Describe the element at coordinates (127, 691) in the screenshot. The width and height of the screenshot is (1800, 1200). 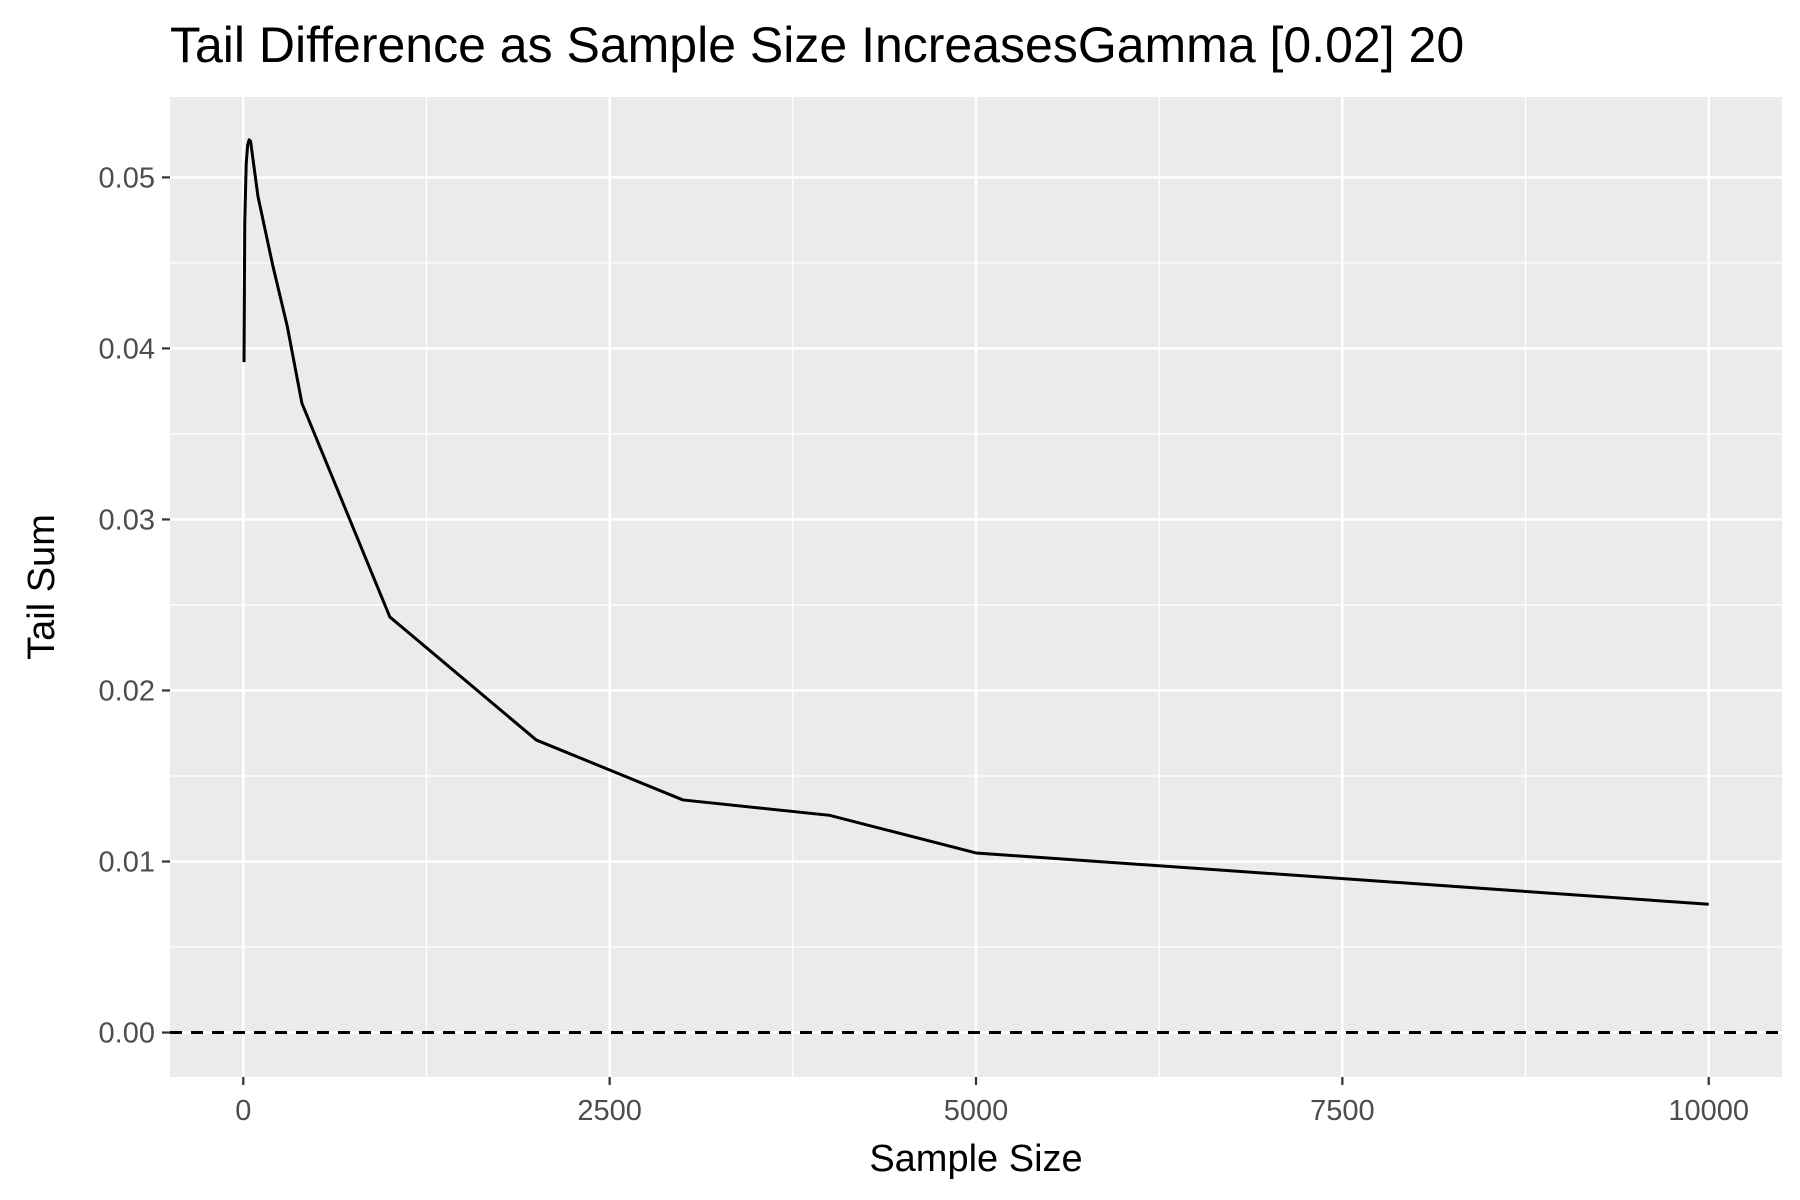
I see `y-tick-label: 0.02` at that location.